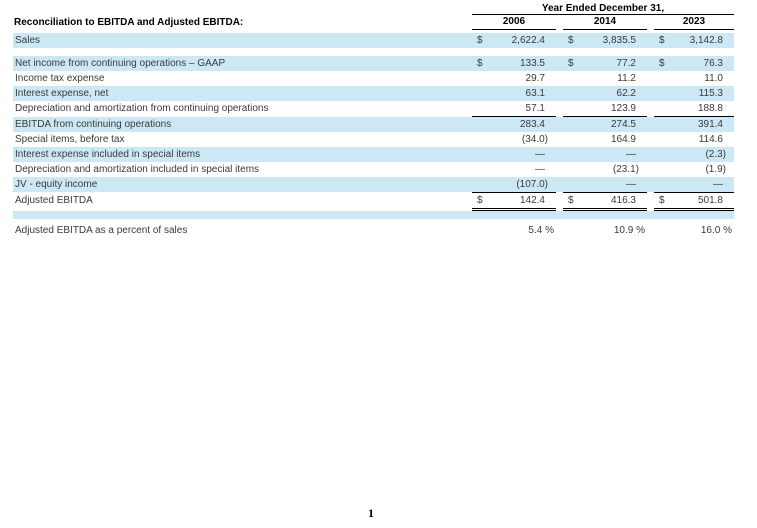 The height and width of the screenshot is (528, 757). Describe the element at coordinates (54, 200) in the screenshot. I see `row-label: Adjusted EBITDA` at that location.